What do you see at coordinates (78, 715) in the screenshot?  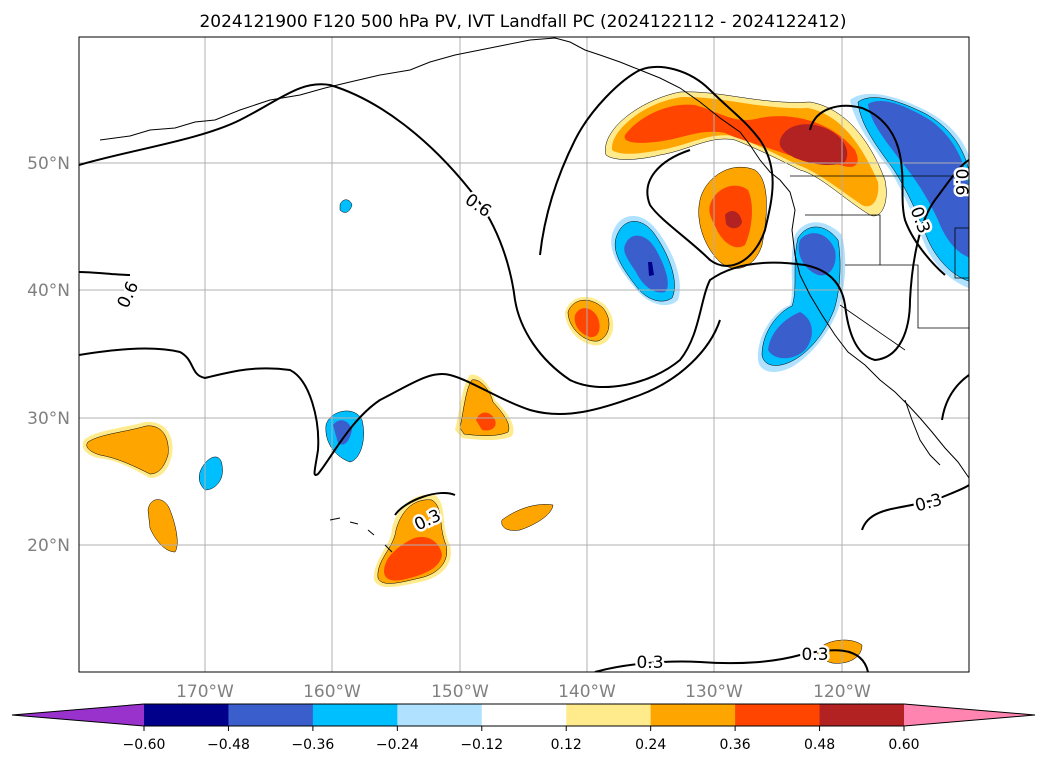 I see `colorbar-under-extension` at bounding box center [78, 715].